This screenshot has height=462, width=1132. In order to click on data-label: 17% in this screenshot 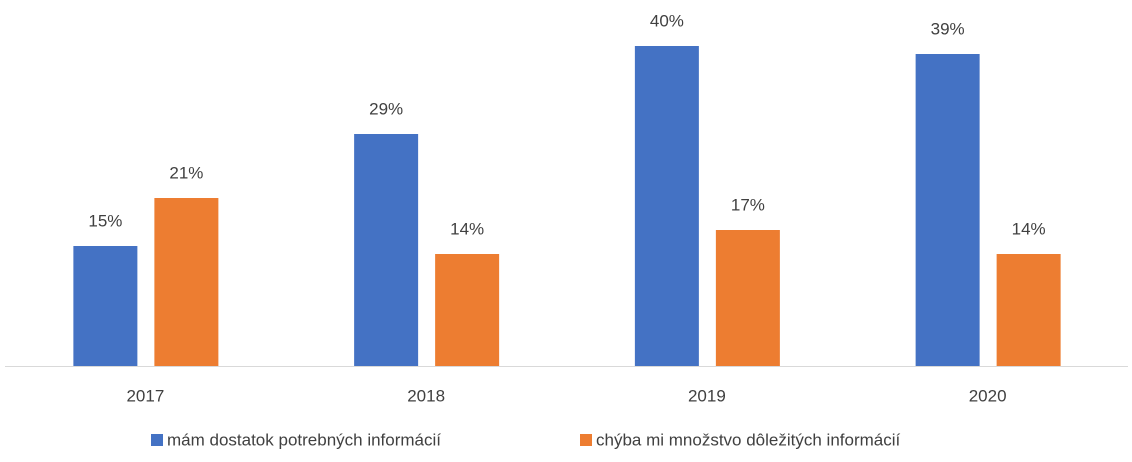, I will do `click(748, 204)`.